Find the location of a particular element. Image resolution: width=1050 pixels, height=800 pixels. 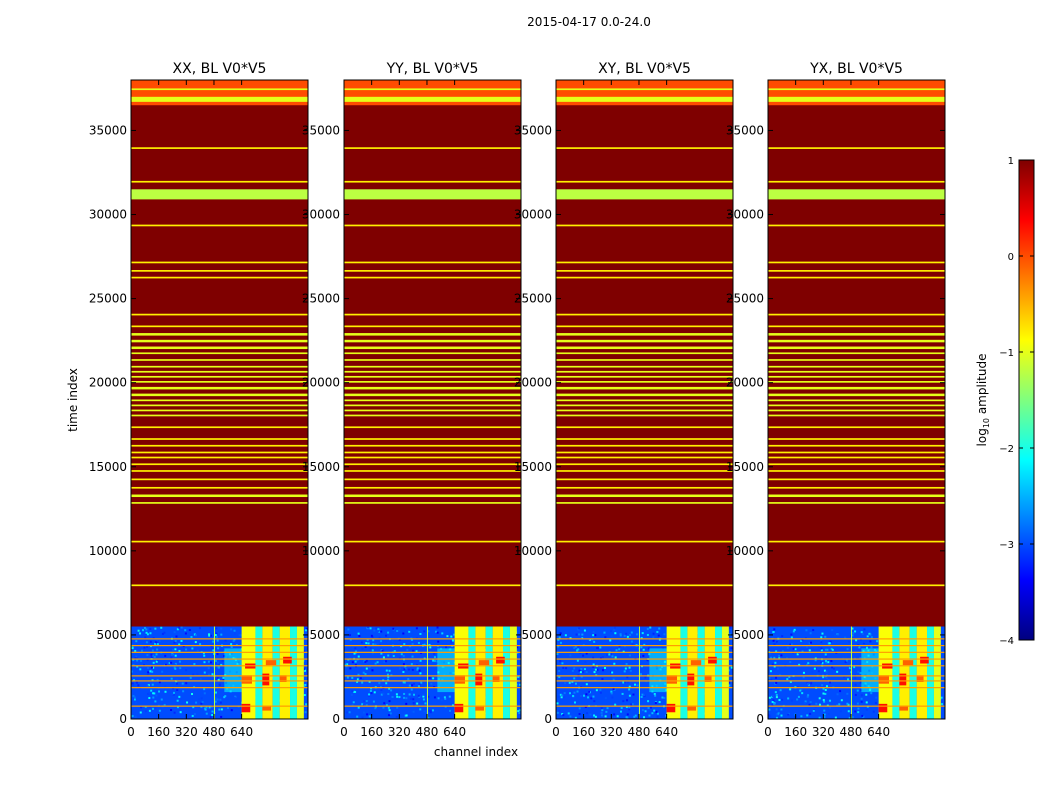

x-tick-label: 480 is located at coordinates (427, 732).